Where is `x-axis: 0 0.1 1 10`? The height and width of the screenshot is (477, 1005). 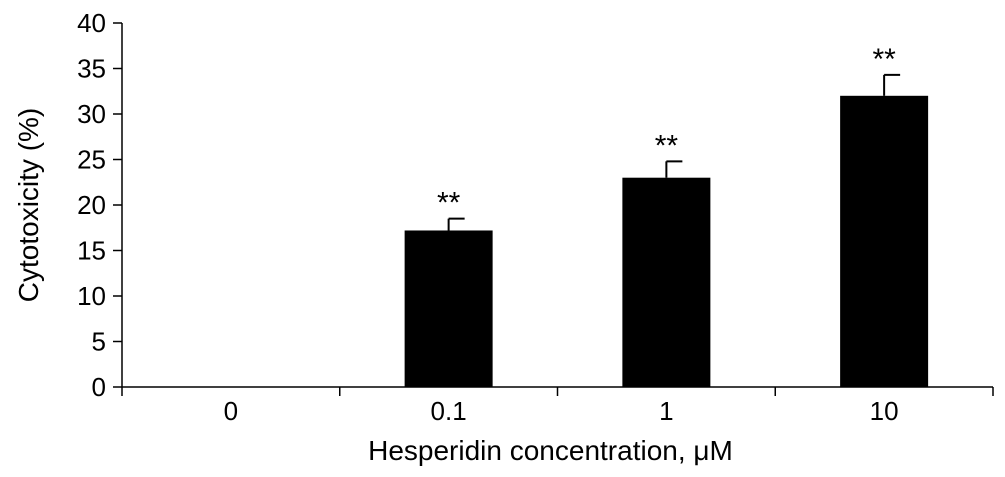
x-axis: 0 0.1 1 10 is located at coordinates (557, 406).